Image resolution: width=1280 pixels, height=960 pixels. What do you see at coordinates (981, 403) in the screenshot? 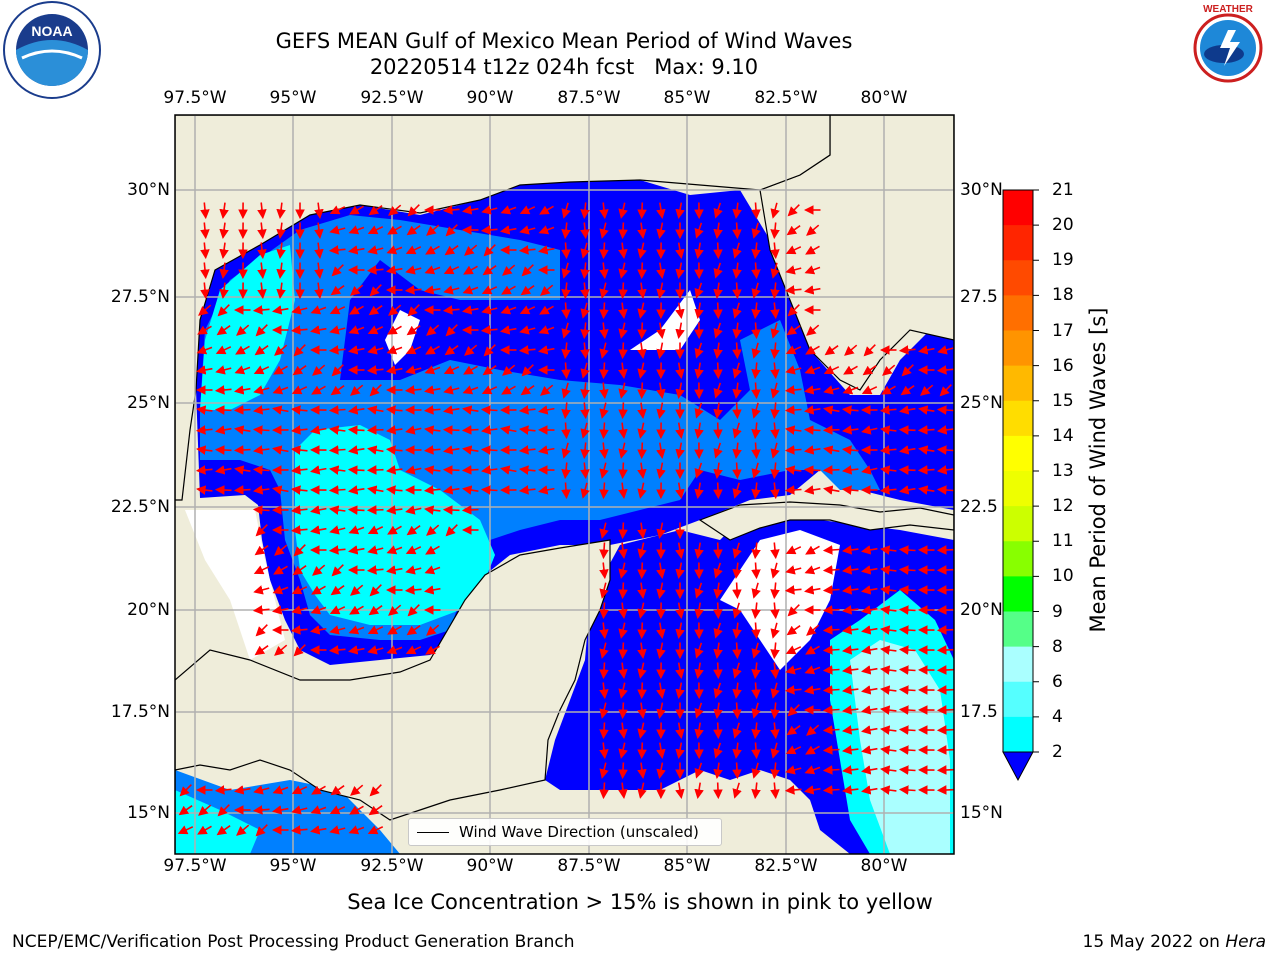
I see `lat-label-right: 25°N` at bounding box center [981, 403].